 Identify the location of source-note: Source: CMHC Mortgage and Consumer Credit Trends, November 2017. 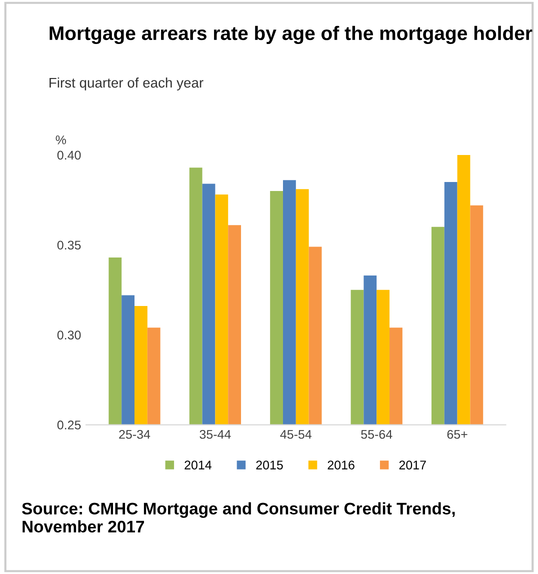
(238, 517).